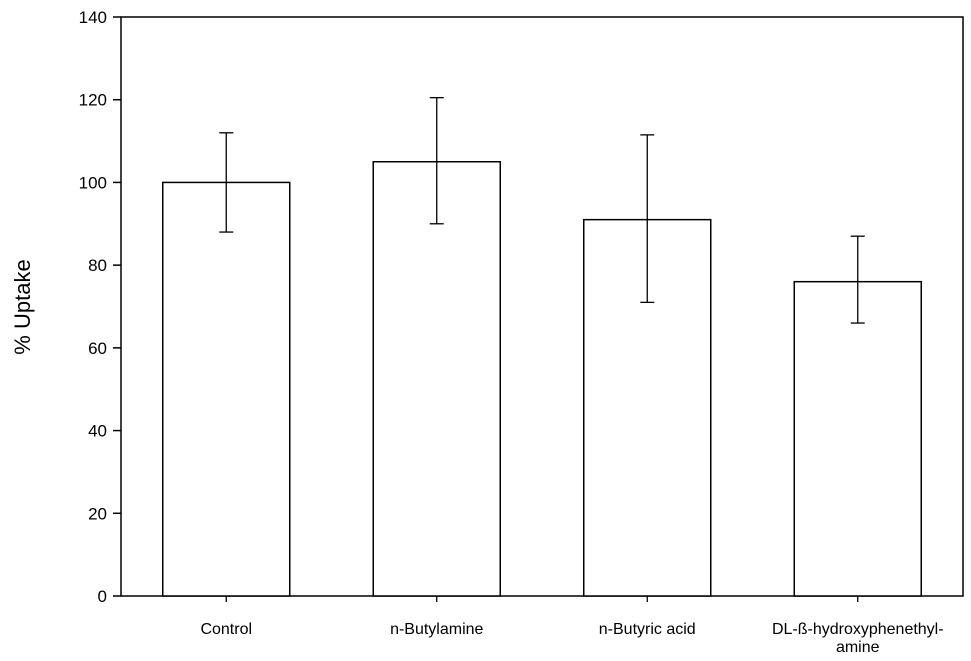 Image resolution: width=971 pixels, height=661 pixels. I want to click on y-tick-label: 80, so click(97, 265).